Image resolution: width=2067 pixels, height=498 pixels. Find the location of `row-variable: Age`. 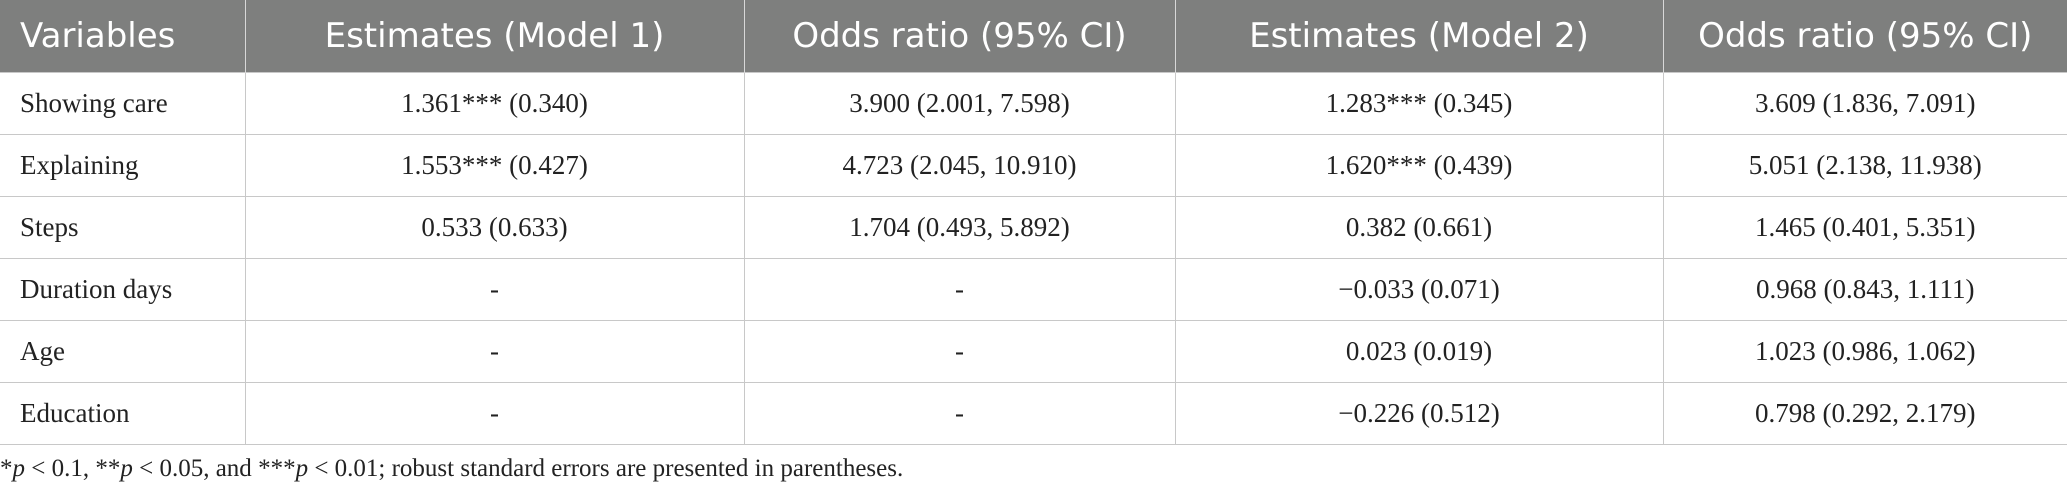

row-variable: Age is located at coordinates (123, 351).